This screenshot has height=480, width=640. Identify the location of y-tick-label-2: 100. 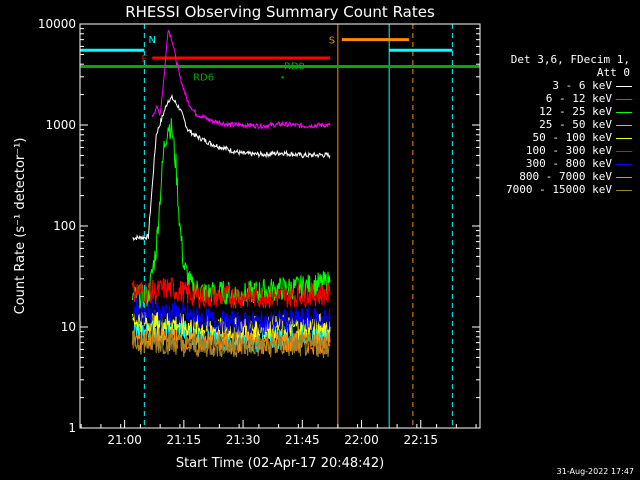
(64, 226).